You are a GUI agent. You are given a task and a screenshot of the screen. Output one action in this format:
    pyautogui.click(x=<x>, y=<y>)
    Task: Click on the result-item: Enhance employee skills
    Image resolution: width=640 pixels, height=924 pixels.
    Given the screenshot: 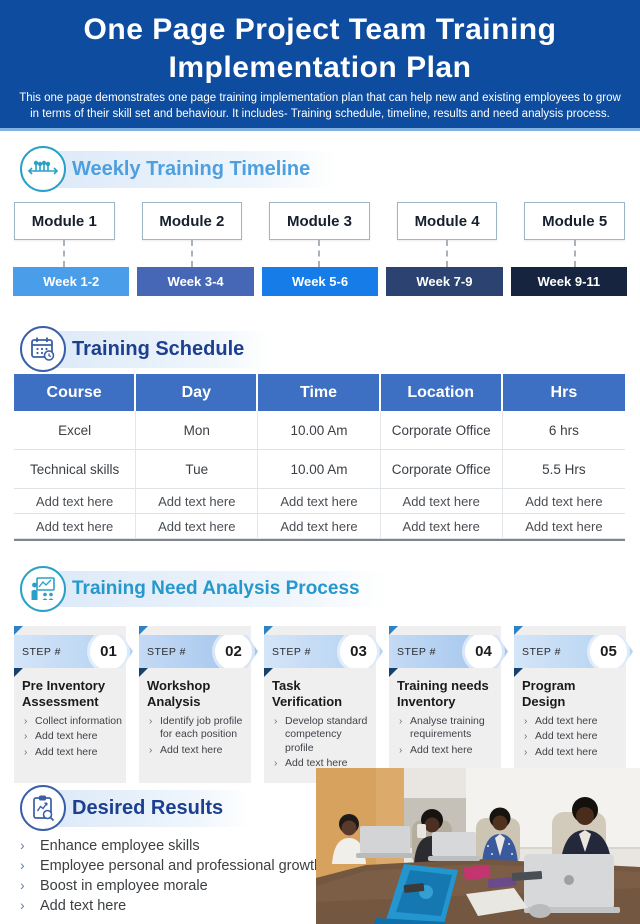 What is the action you would take?
    pyautogui.click(x=164, y=846)
    